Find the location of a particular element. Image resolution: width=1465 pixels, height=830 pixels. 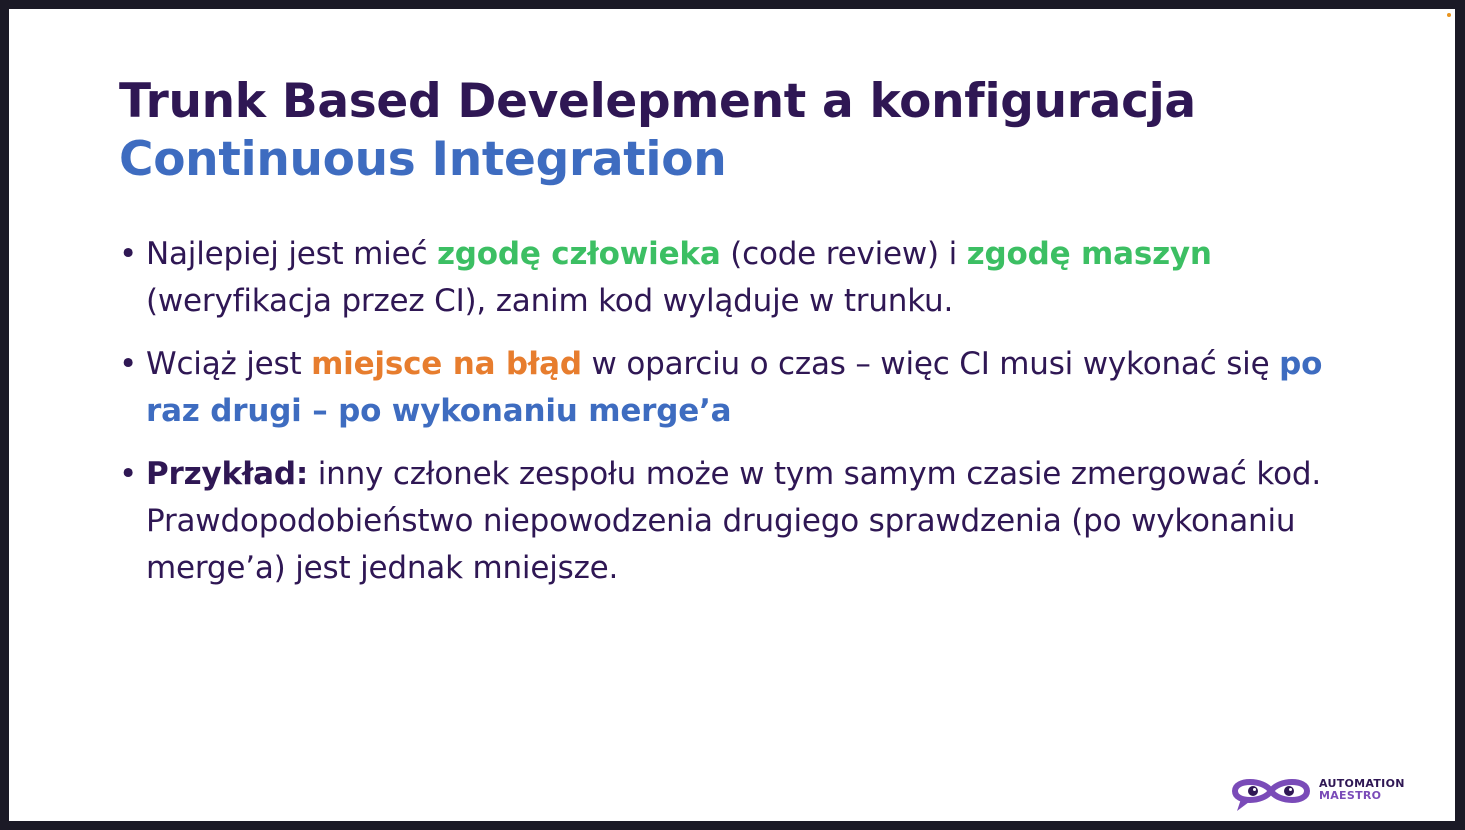

bullet-2-highlight-error-room: miejsce na błąd is located at coordinates (446, 364).